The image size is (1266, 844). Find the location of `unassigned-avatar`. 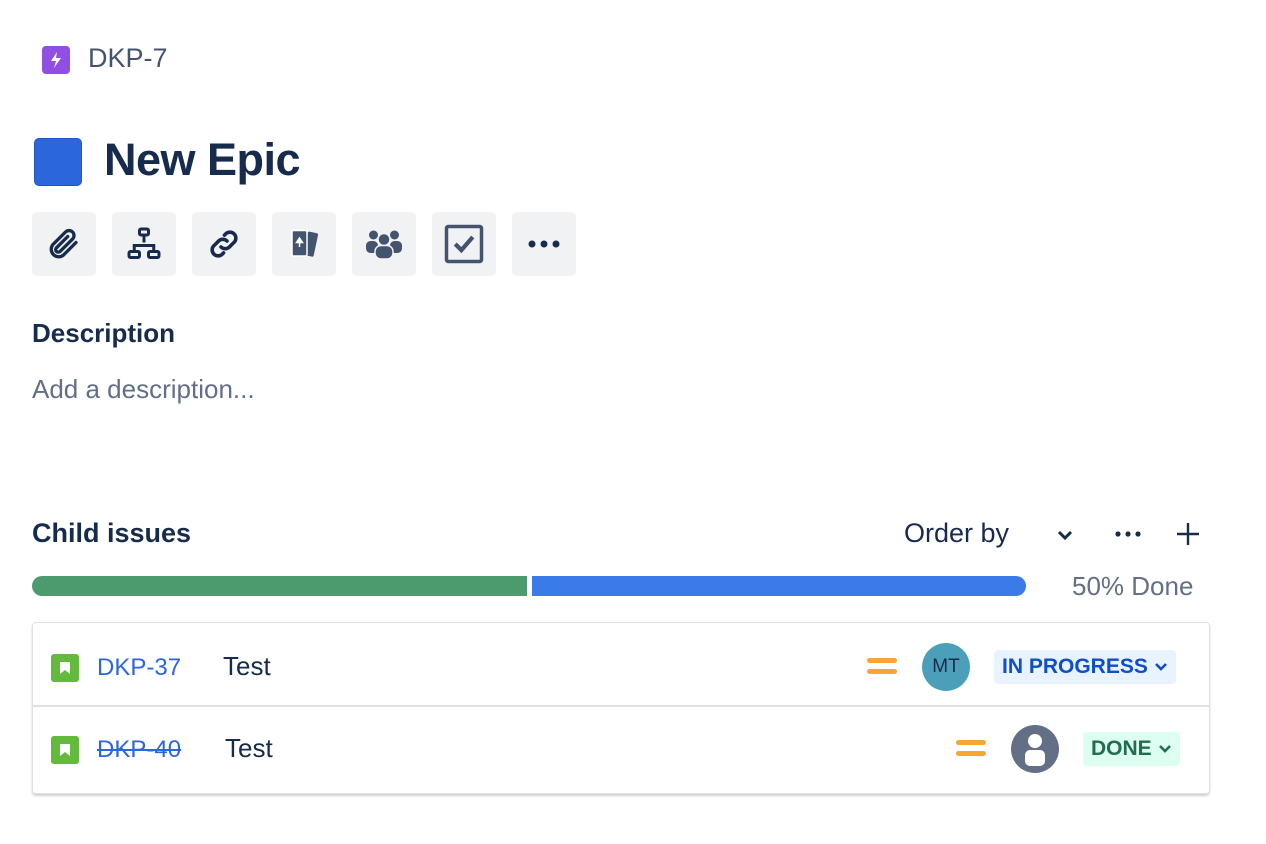

unassigned-avatar is located at coordinates (1035, 749).